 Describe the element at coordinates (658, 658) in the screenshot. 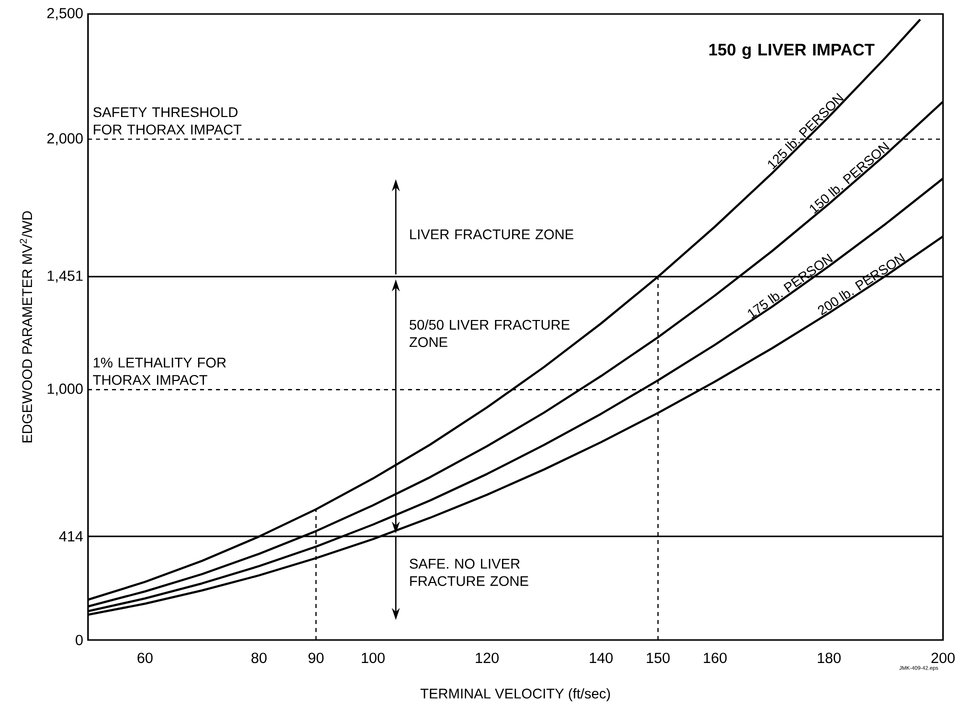

I see `x-tick-label: 150` at that location.